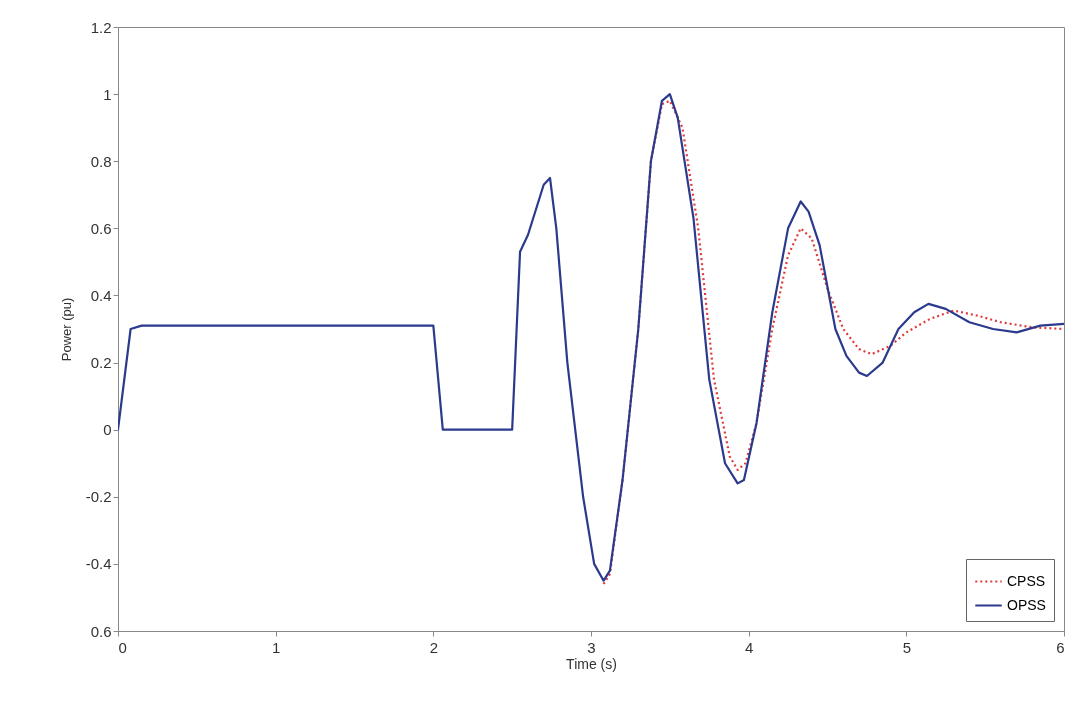  I want to click on x-tick-label: 4, so click(749, 647).